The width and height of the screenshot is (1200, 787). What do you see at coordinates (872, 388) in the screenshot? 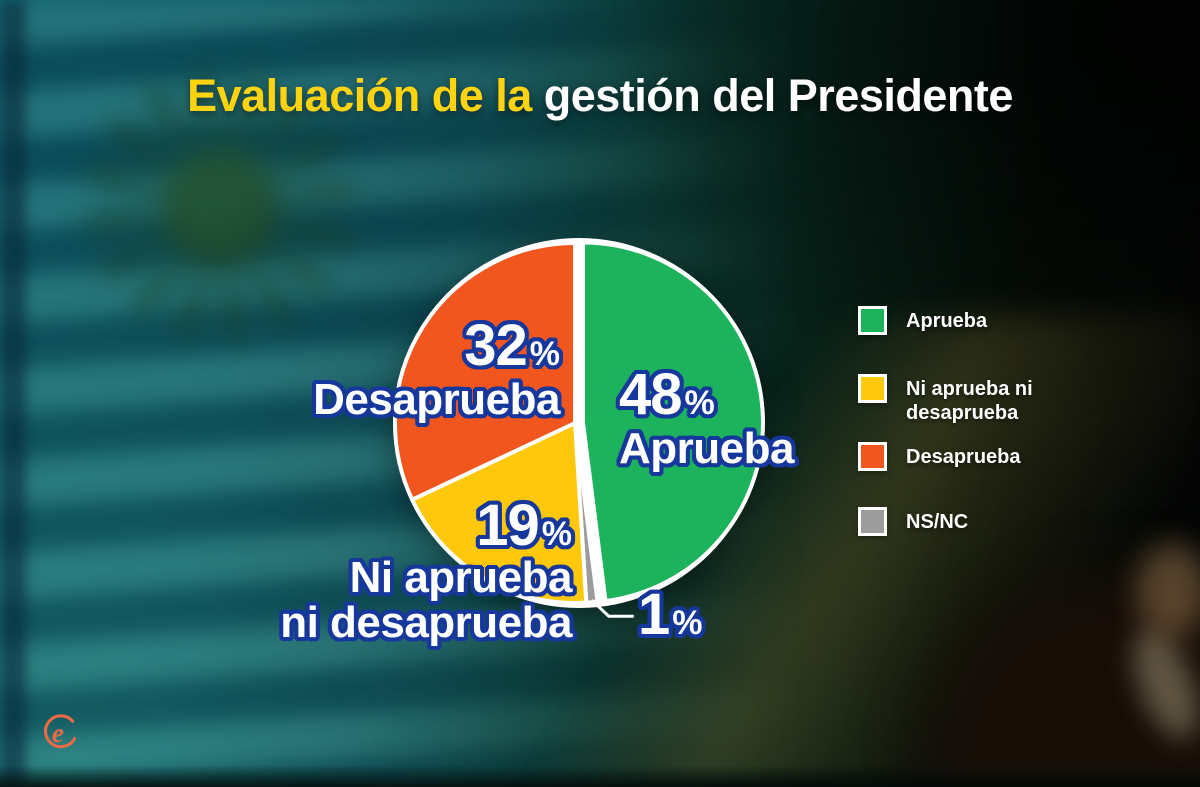
I see `legend-swatch-ni-aprueba` at bounding box center [872, 388].